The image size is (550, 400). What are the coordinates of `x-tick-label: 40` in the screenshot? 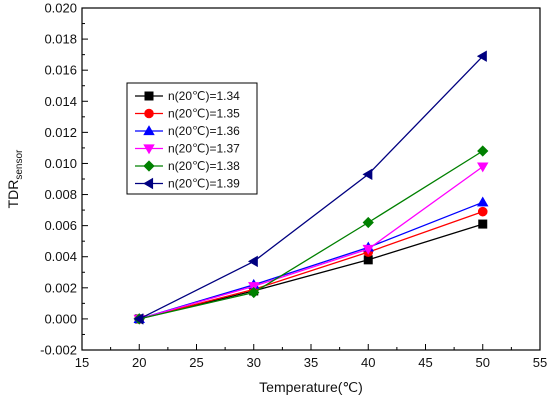 It's located at (368, 362).